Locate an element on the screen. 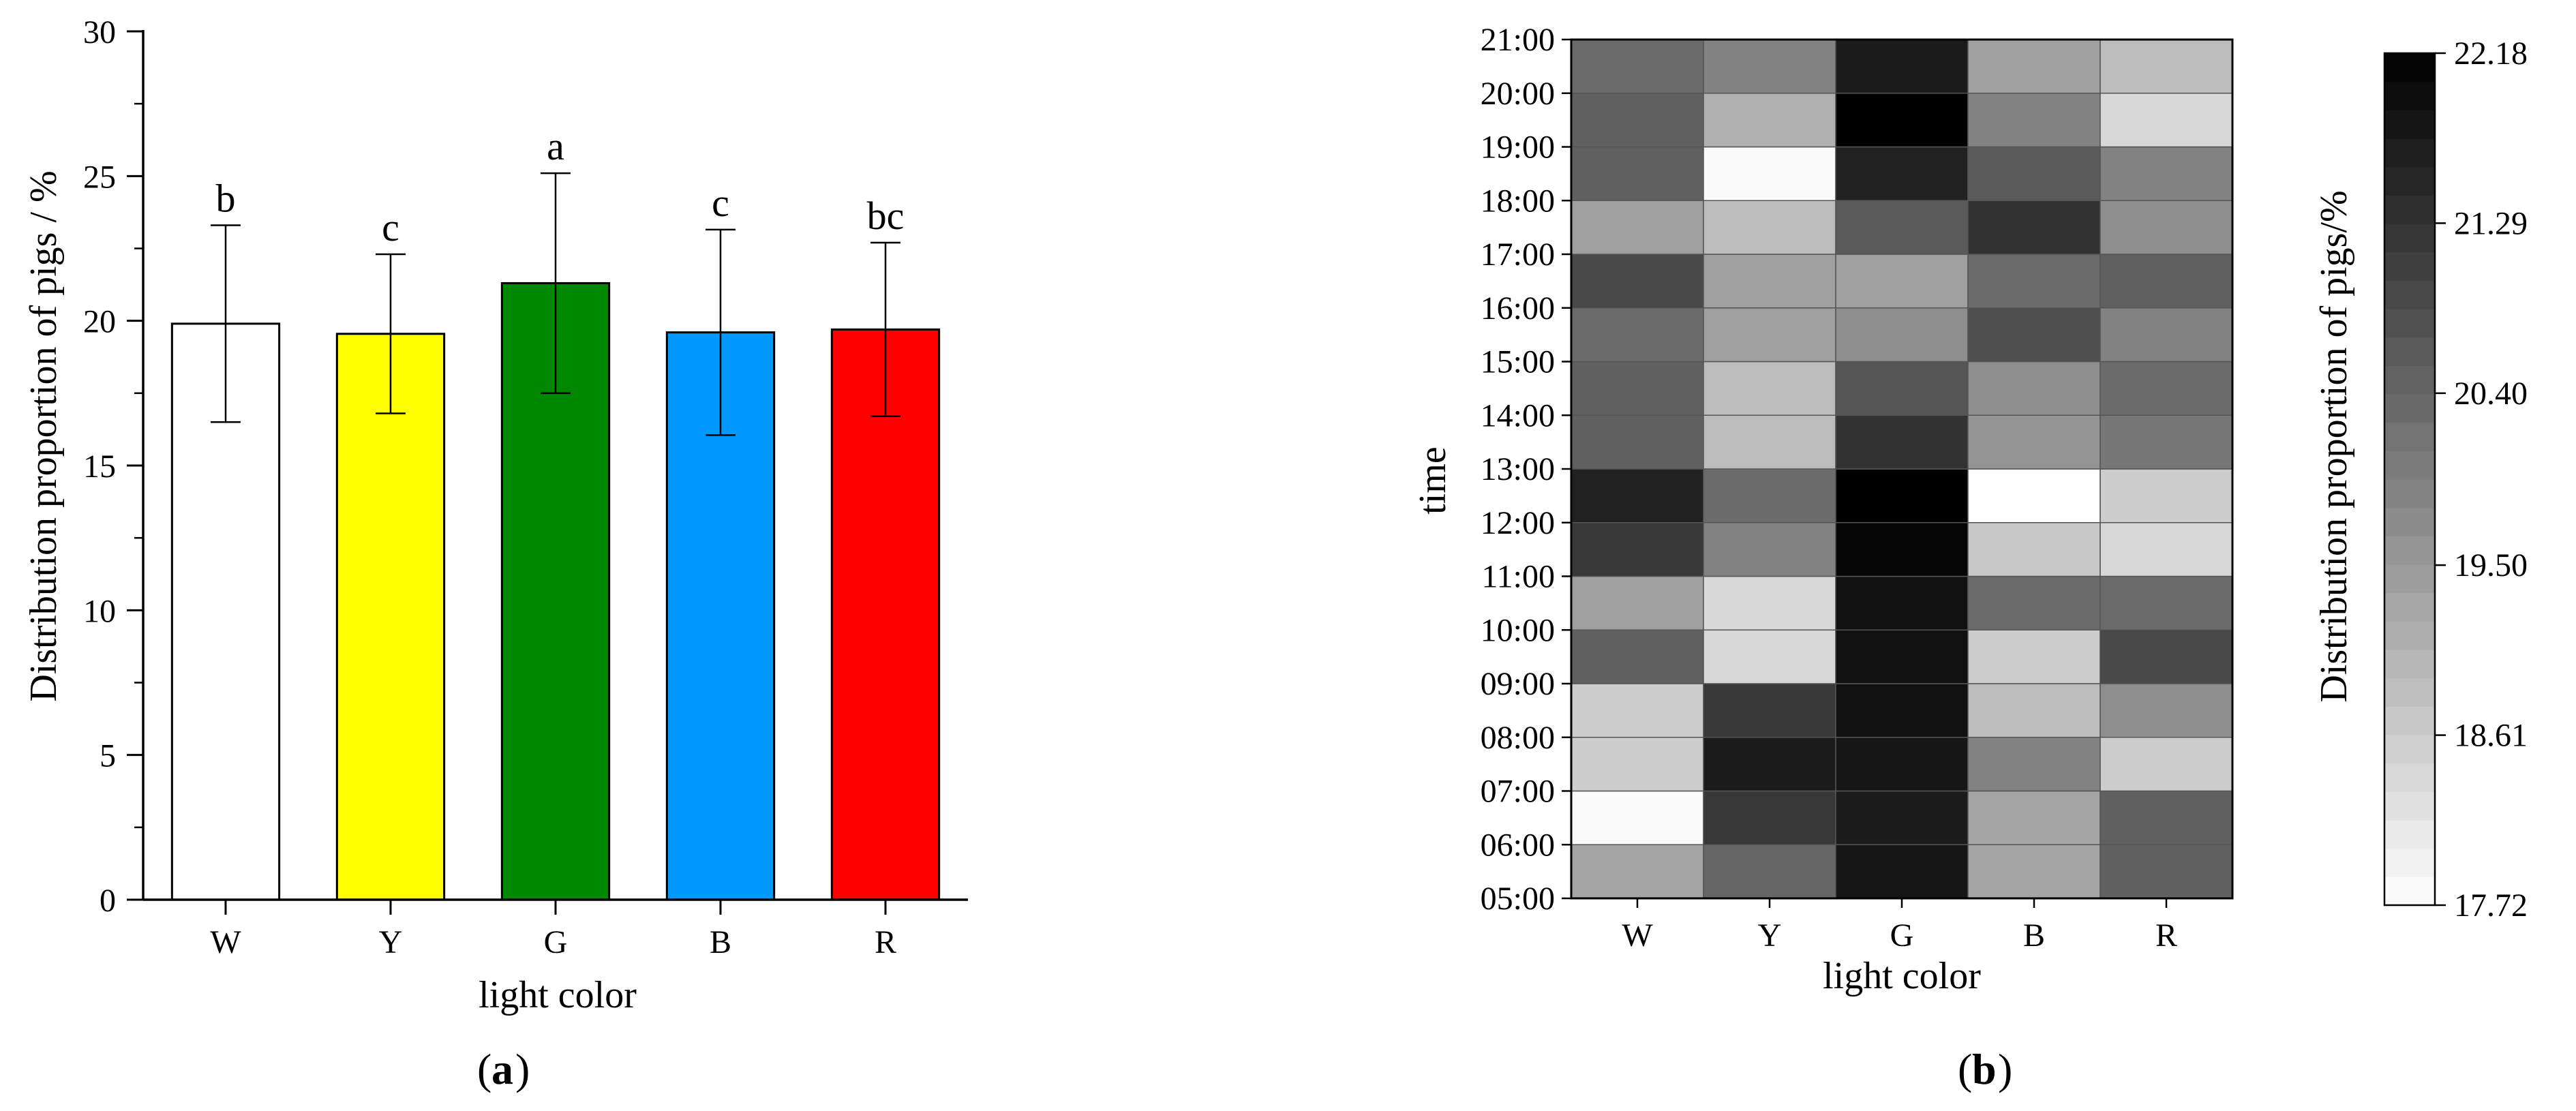 The image size is (2576, 1111). heatmap-cell-B-13:00 is located at coordinates (2034, 442).